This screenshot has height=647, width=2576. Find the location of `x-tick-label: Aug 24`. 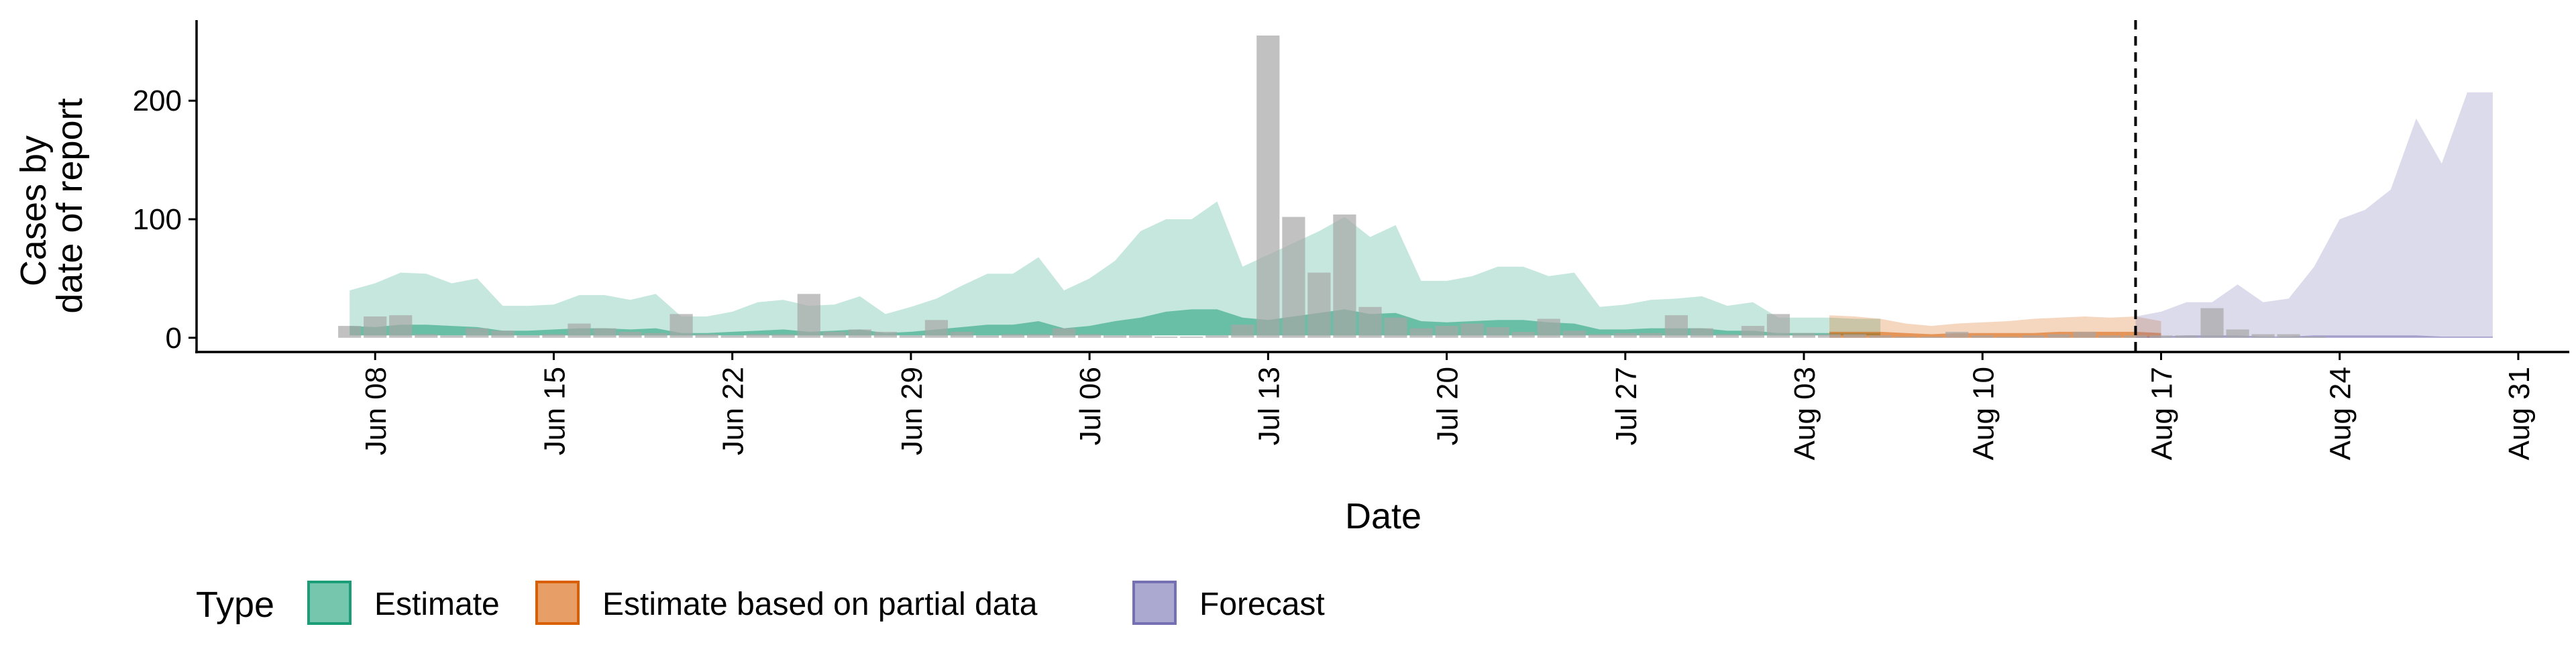

x-tick-label: Aug 24 is located at coordinates (2340, 414).